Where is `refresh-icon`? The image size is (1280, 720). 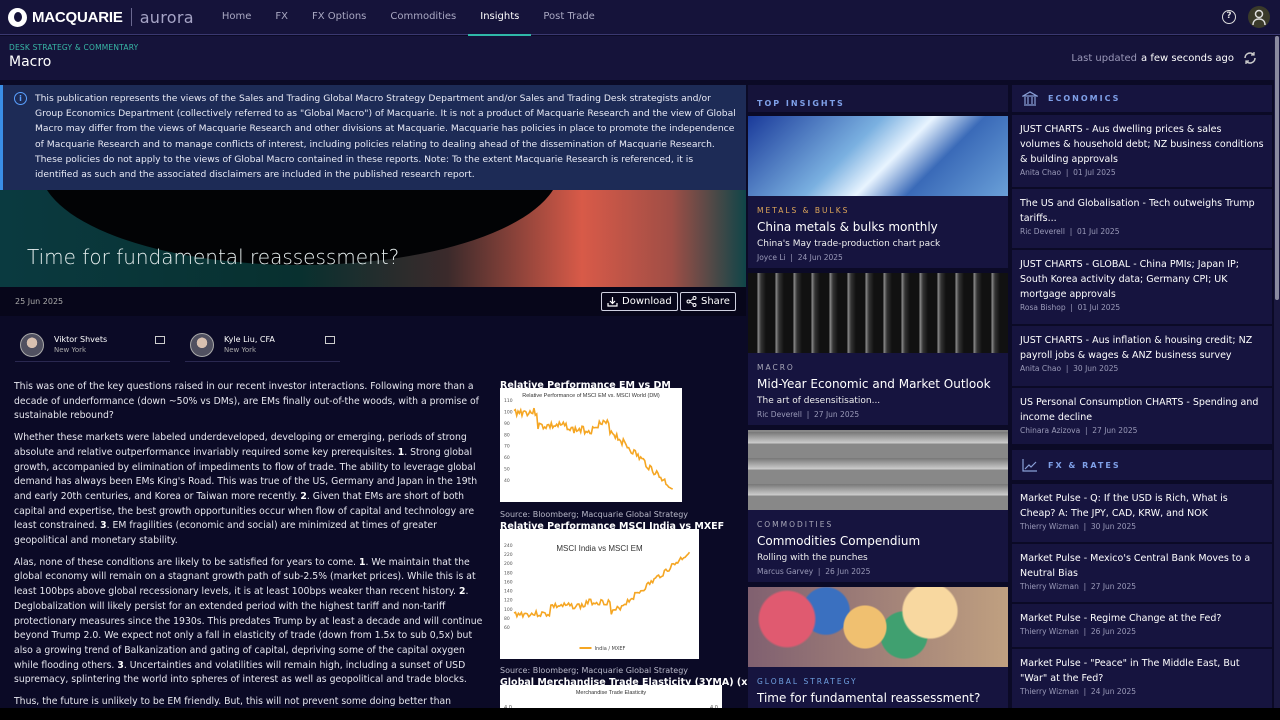 refresh-icon is located at coordinates (1250, 58).